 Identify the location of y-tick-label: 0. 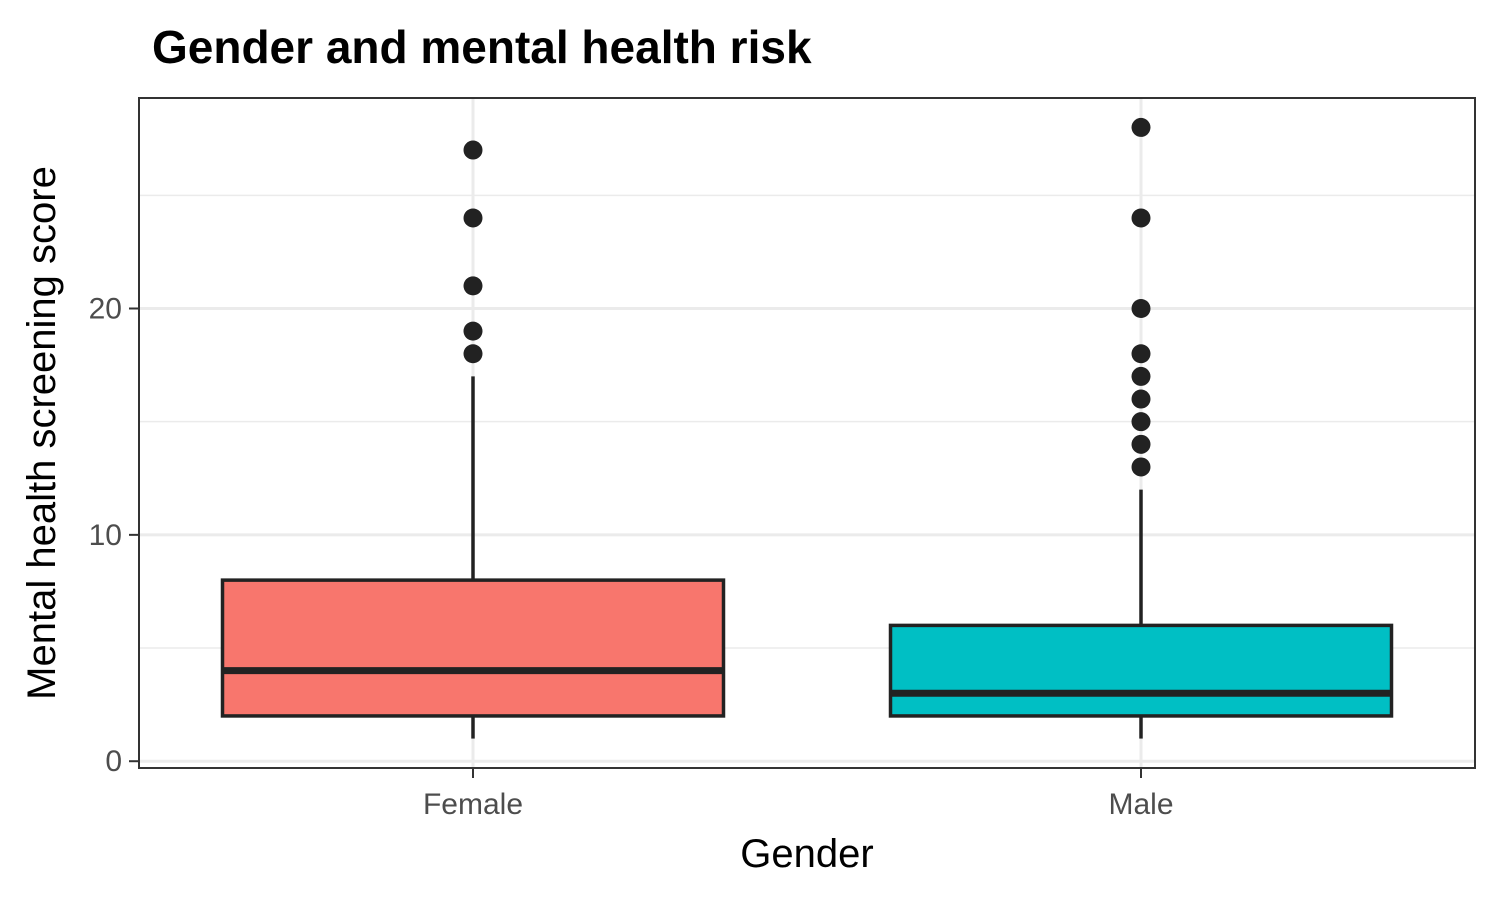
(113, 761).